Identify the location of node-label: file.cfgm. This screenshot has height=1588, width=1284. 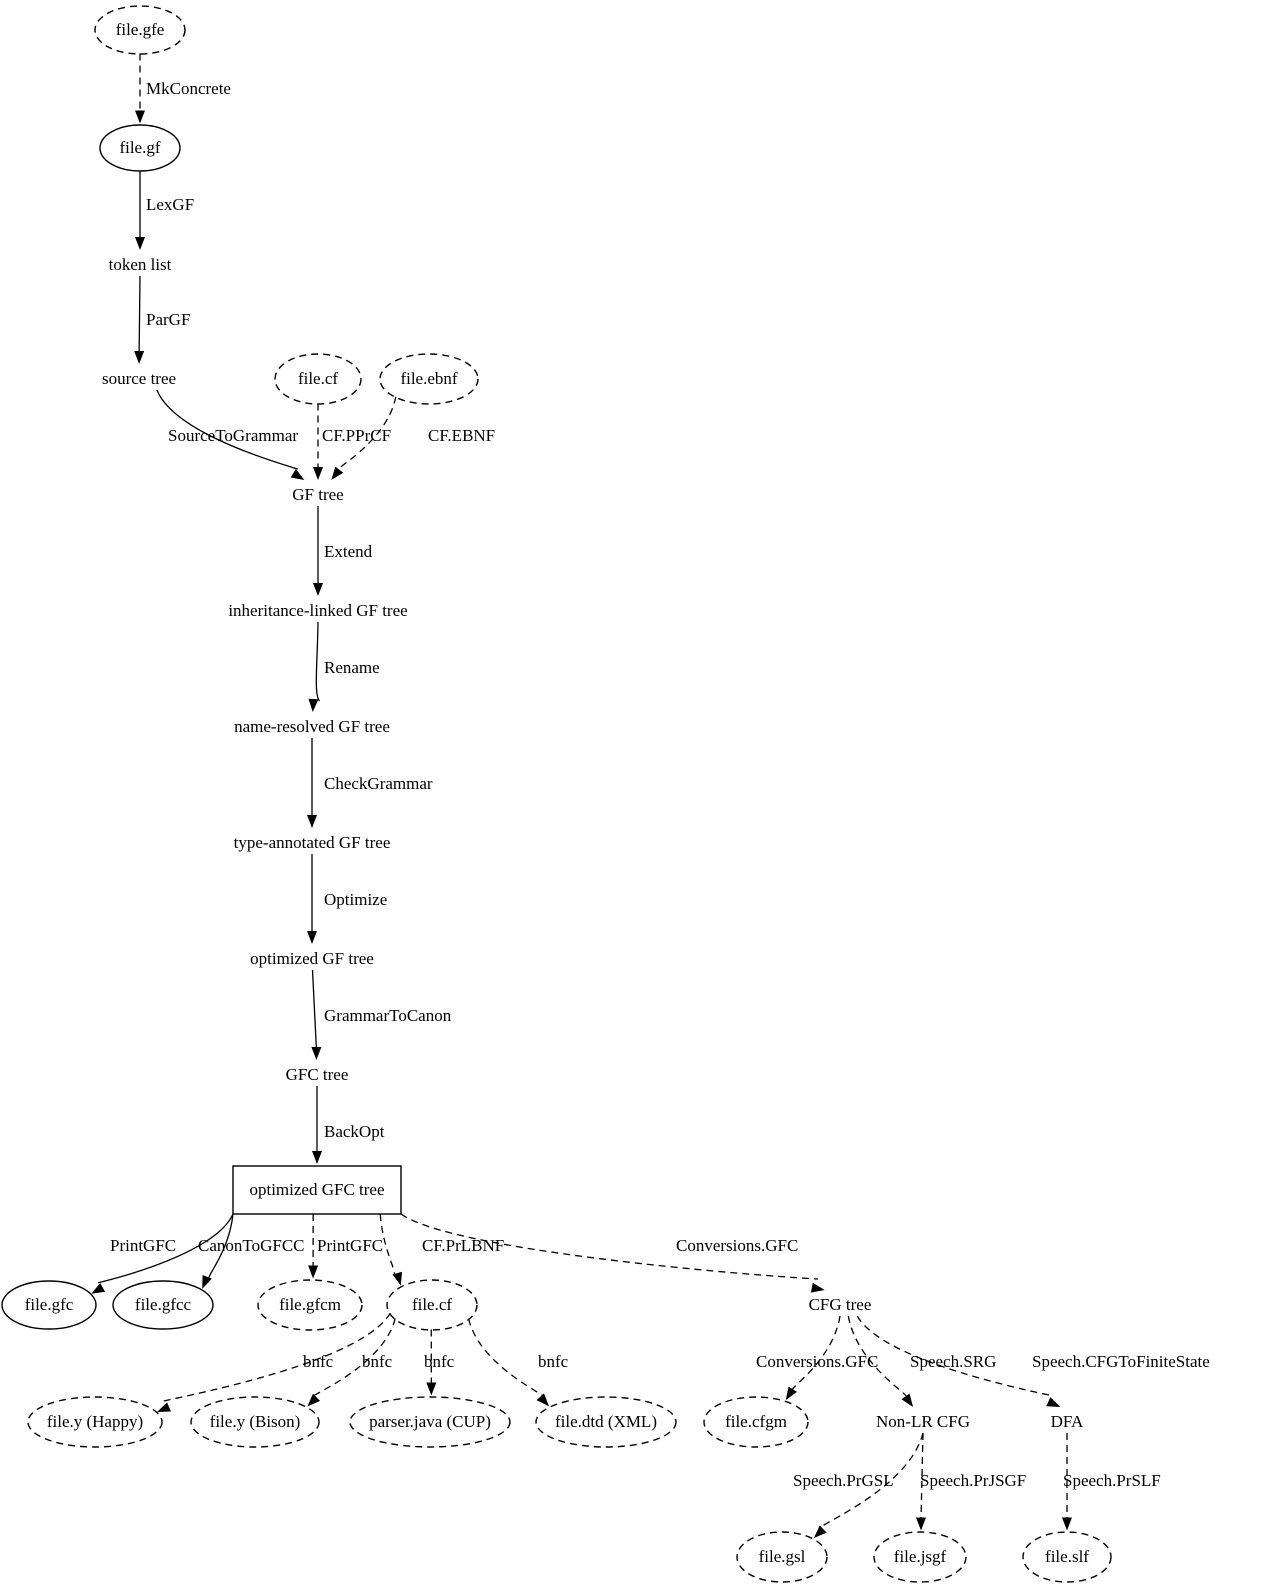
(756, 1421).